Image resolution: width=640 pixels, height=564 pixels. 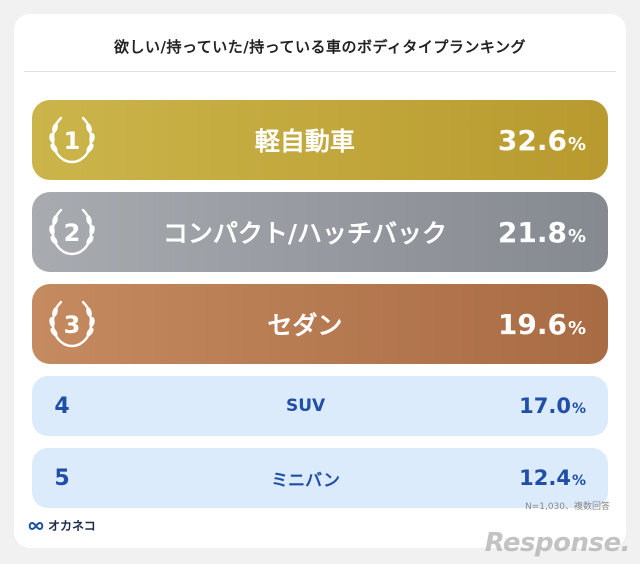 What do you see at coordinates (62, 478) in the screenshot?
I see `rank-number-5: 5` at bounding box center [62, 478].